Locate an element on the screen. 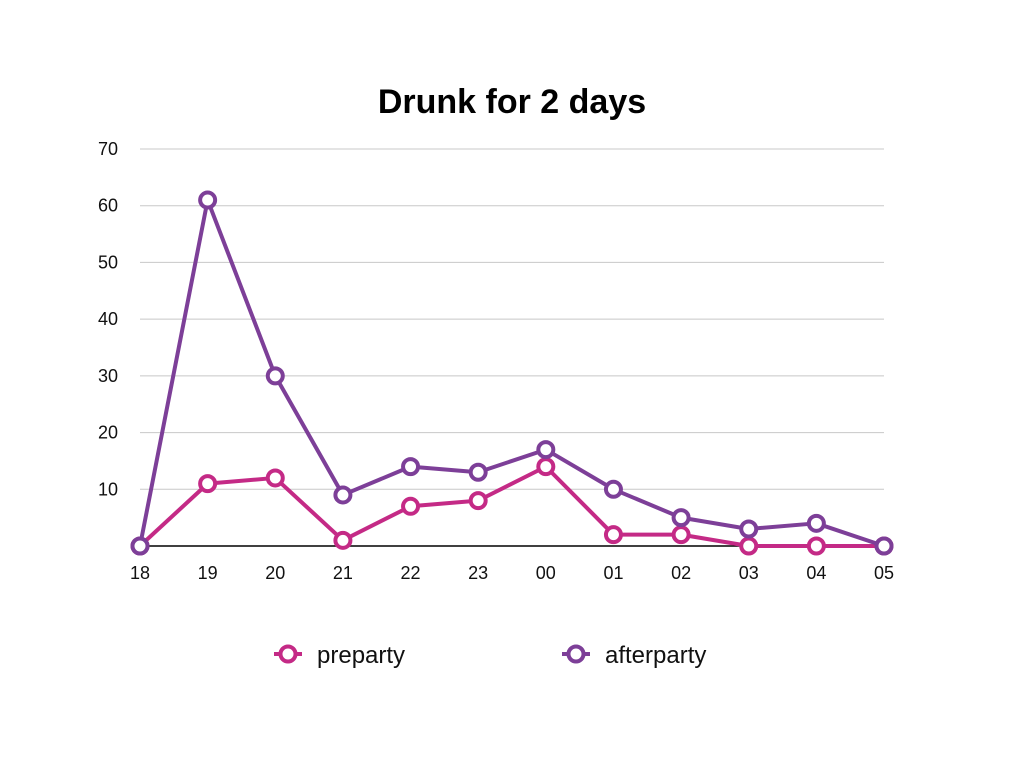  x-tick-label: 21 is located at coordinates (343, 573).